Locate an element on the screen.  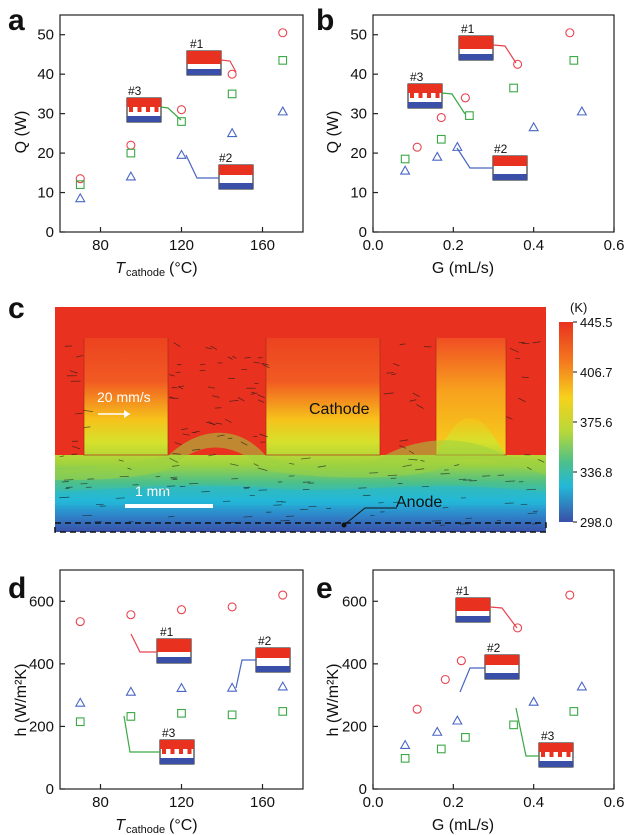
chart-a-frame is located at coordinates (181, 123).